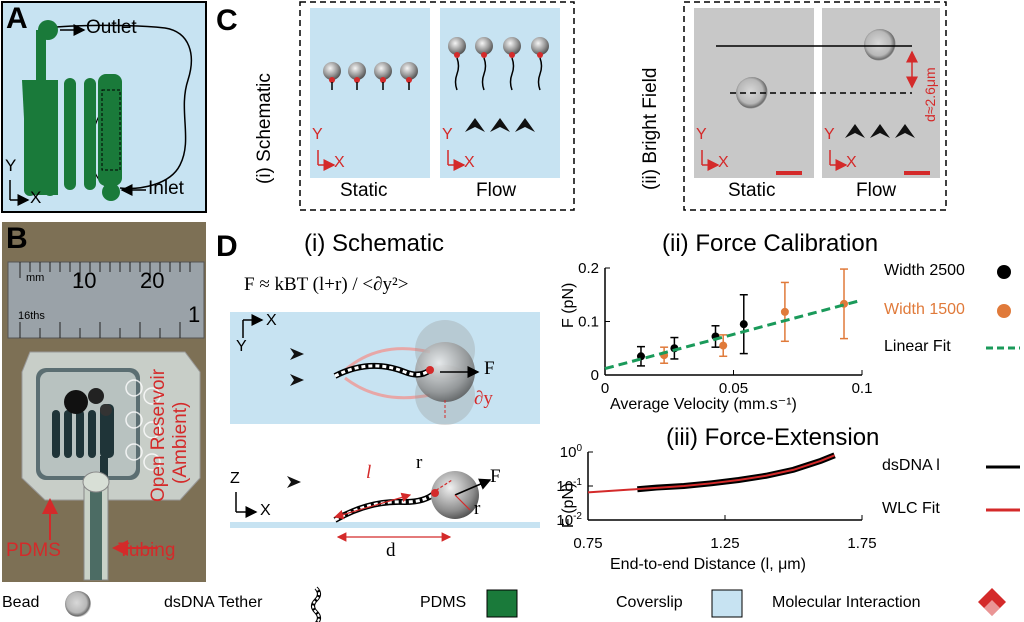 The width and height of the screenshot is (1024, 622). I want to click on cal-x-tick-label: 0.1, so click(862, 388).